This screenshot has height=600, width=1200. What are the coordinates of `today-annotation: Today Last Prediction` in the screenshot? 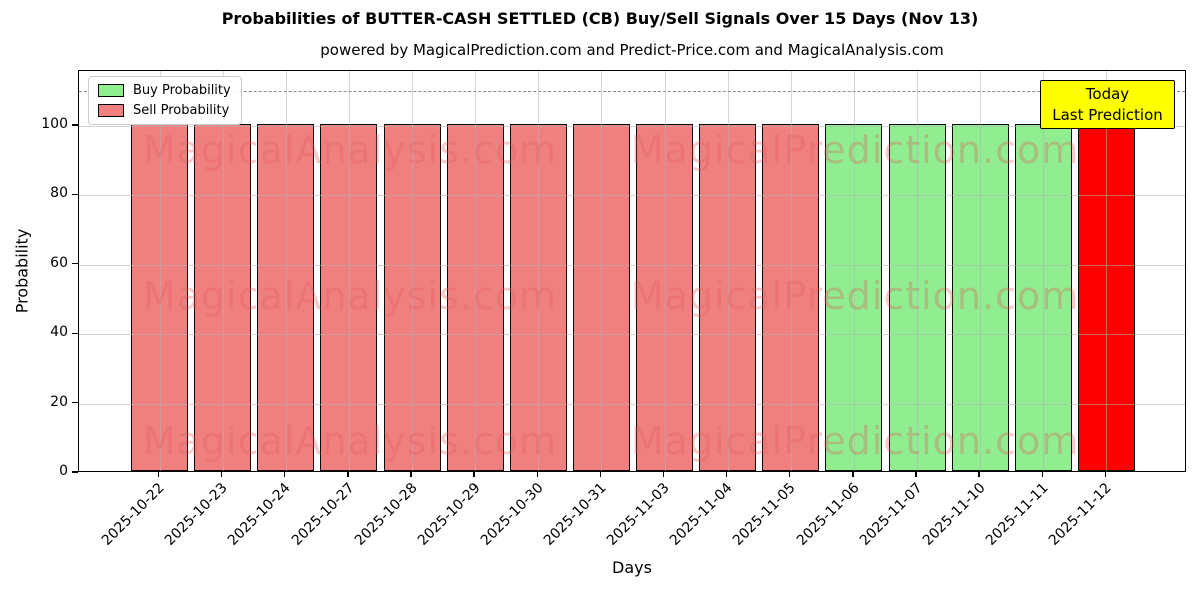 It's located at (1107, 104).